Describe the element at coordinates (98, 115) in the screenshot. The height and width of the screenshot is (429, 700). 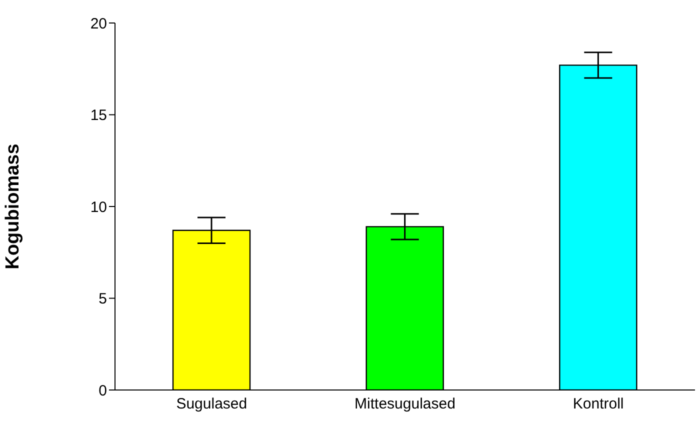
I see `y-tick-label: 15` at that location.